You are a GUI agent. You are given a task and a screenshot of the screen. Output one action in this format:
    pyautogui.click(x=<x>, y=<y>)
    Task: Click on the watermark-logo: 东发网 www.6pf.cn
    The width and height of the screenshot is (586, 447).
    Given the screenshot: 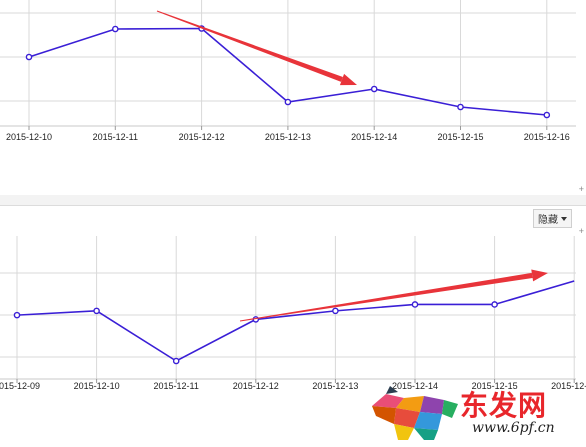 What is the action you would take?
    pyautogui.click(x=474, y=413)
    